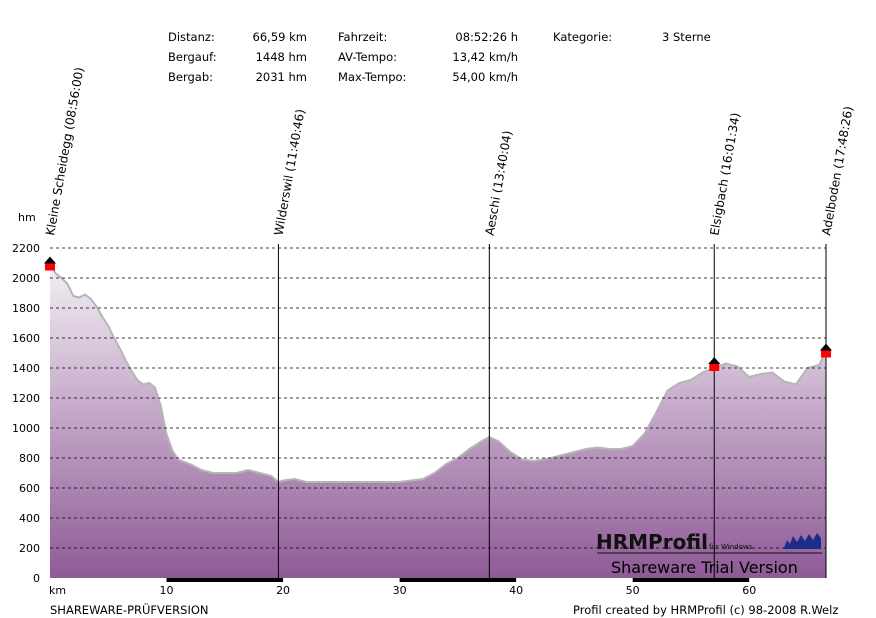 Image resolution: width=876 pixels, height=618 pixels. I want to click on time-label: Fahrzeit:, so click(363, 37).